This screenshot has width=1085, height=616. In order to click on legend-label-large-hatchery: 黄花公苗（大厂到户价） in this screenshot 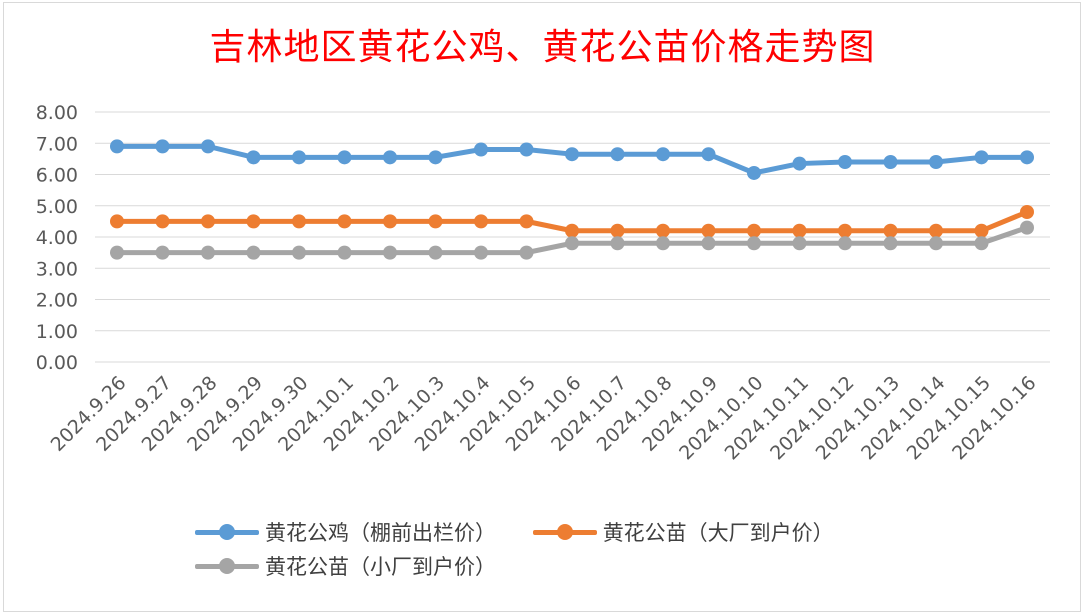, I will do `click(718, 533)`.